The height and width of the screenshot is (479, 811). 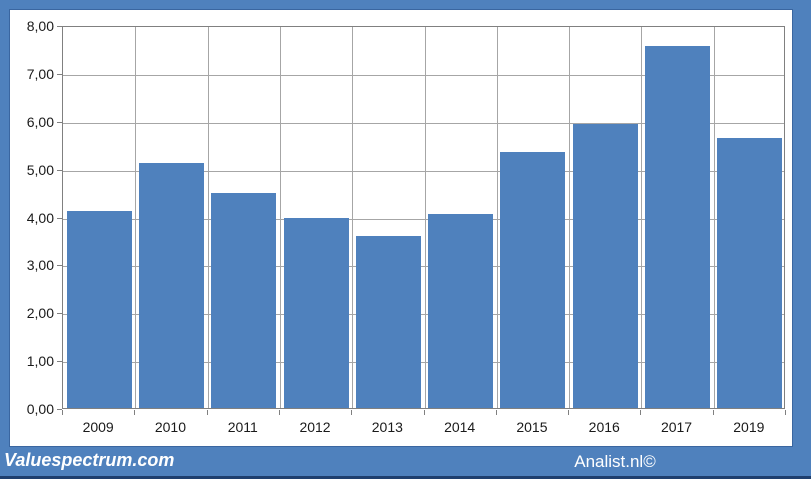 What do you see at coordinates (40, 73) in the screenshot?
I see `y-axis-label: 7,00` at bounding box center [40, 73].